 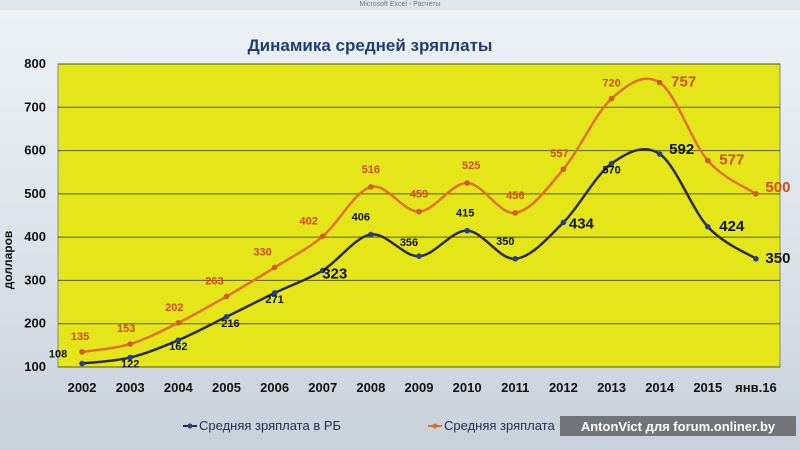 What do you see at coordinates (130, 364) in the screenshot?
I see `data-label-rb: 122` at bounding box center [130, 364].